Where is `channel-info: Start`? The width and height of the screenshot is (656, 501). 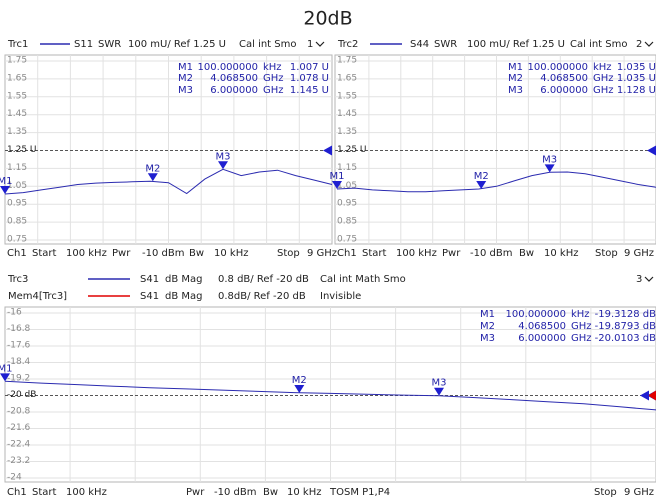
channel-info: Start is located at coordinates (374, 253).